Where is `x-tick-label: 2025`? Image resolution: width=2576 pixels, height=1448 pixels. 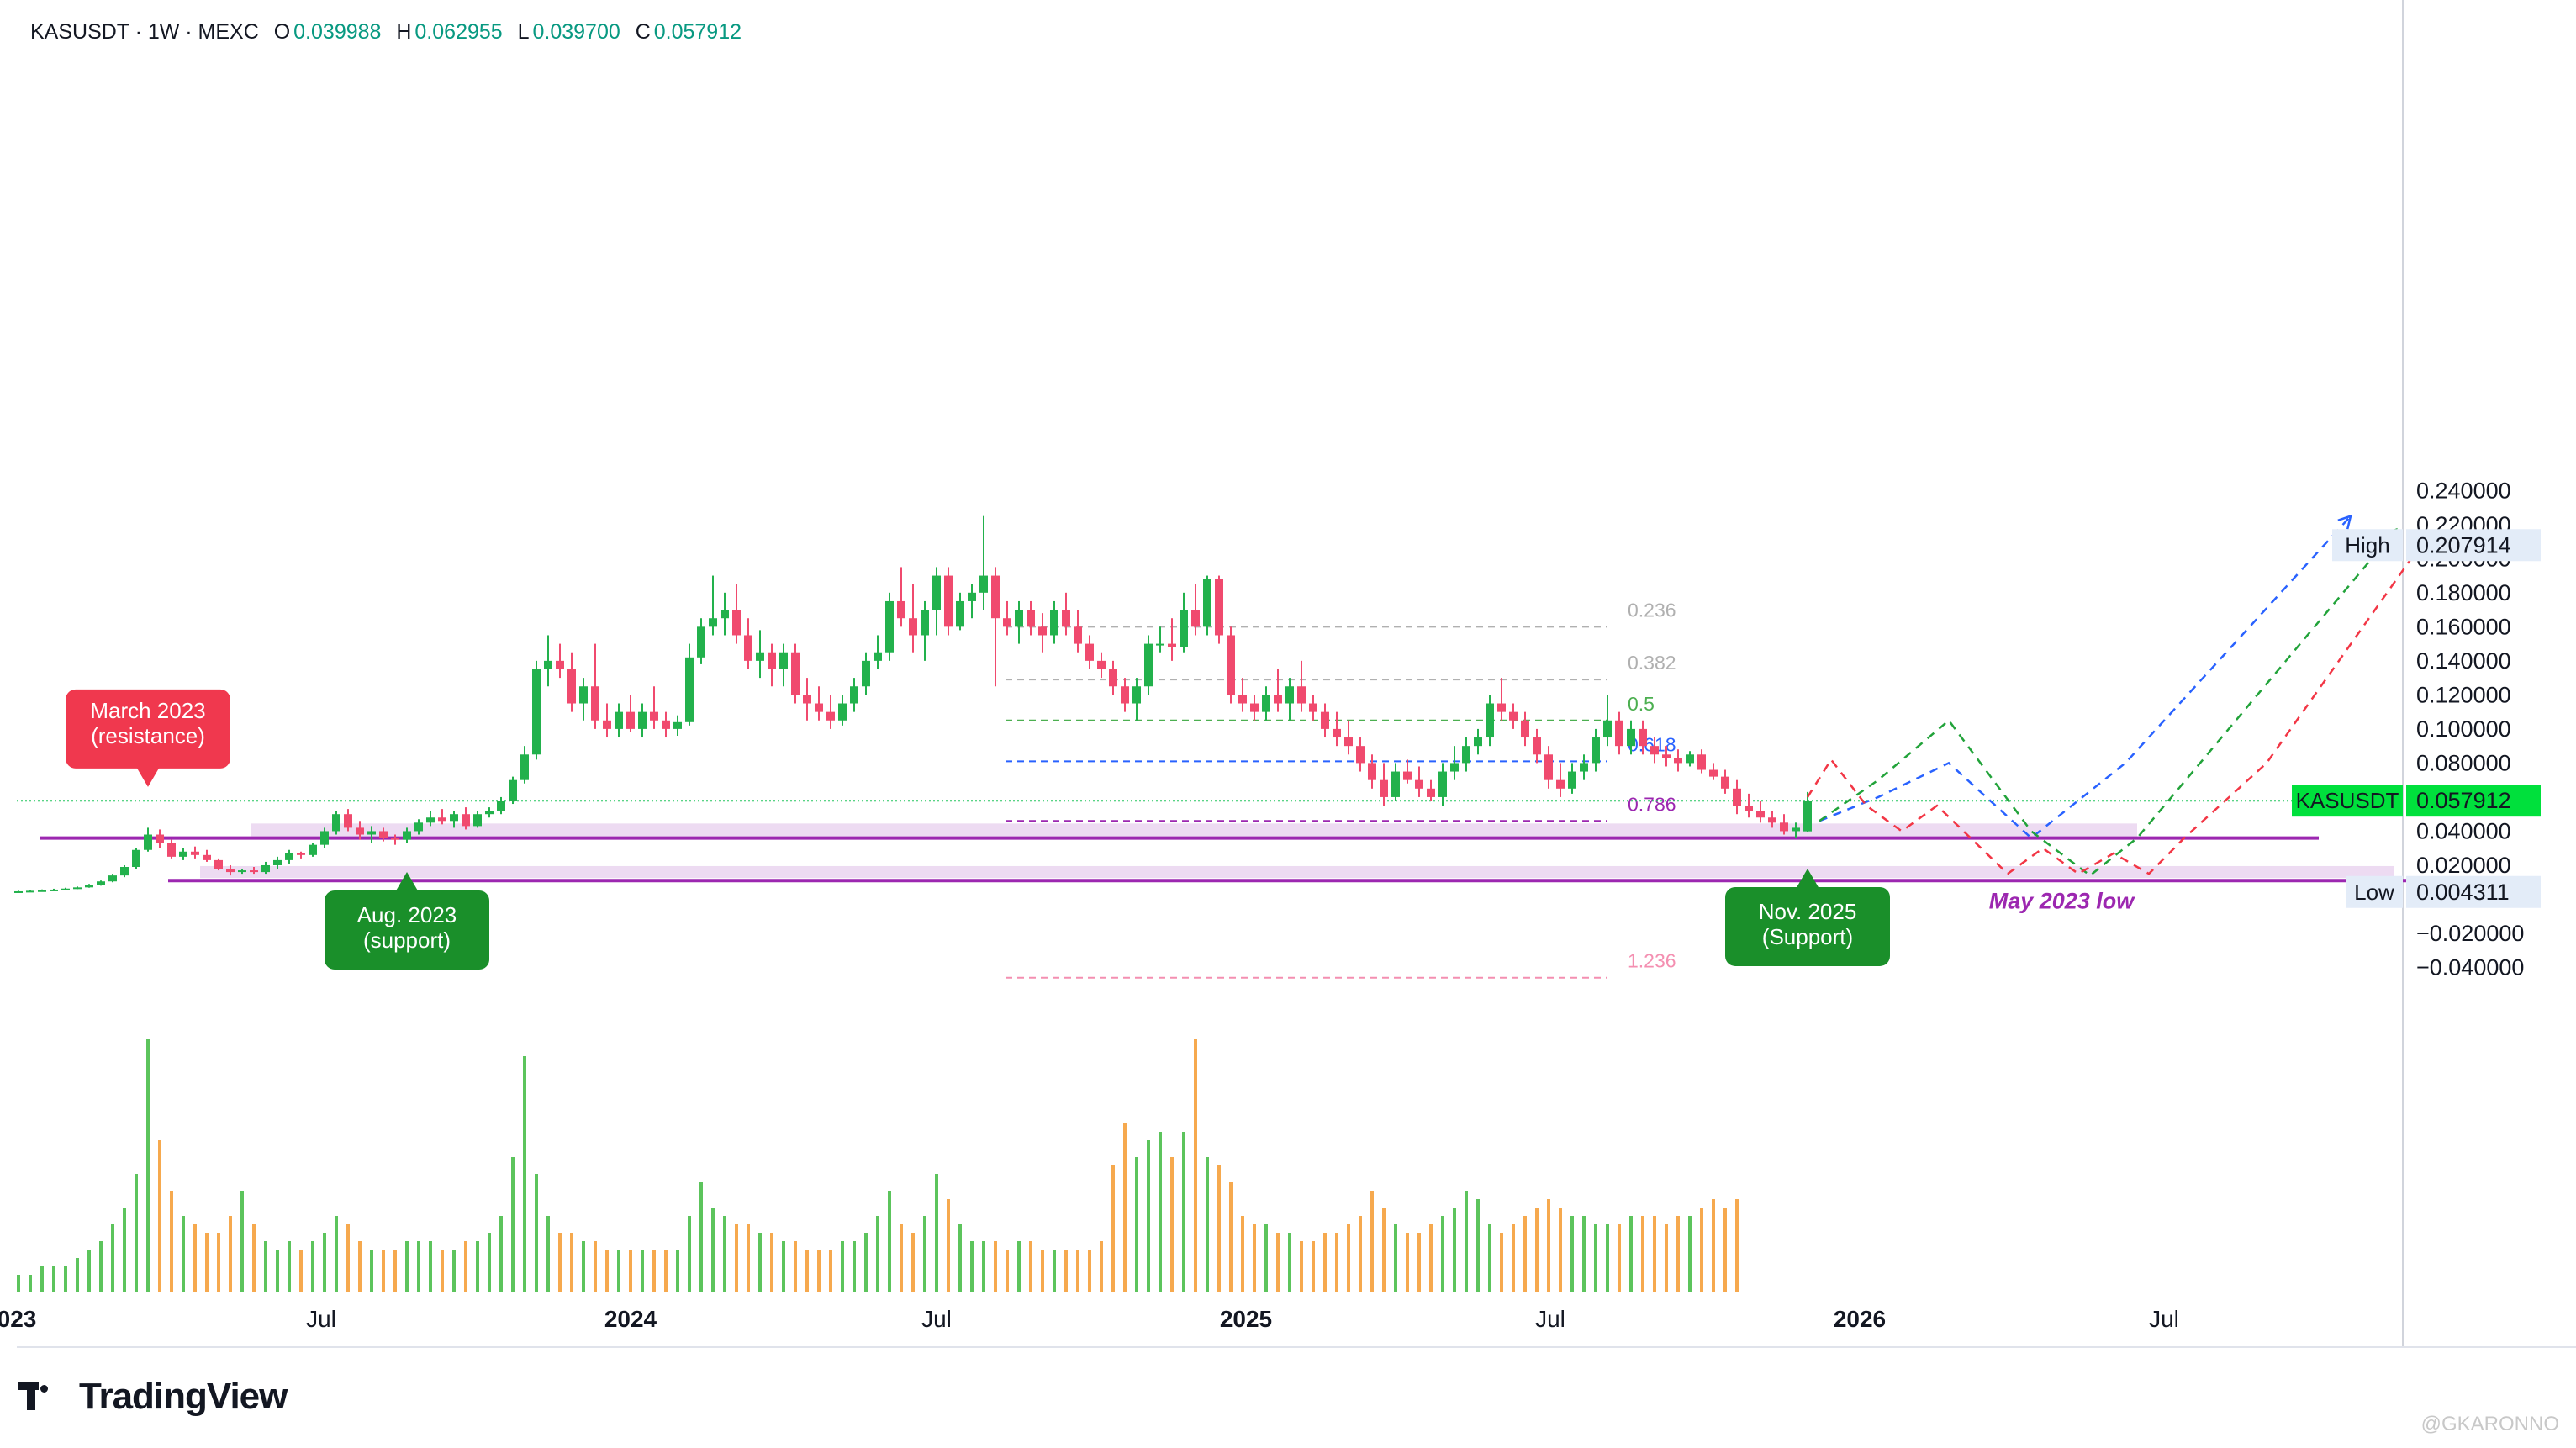
x-tick-label: 2025 is located at coordinates (1246, 1319).